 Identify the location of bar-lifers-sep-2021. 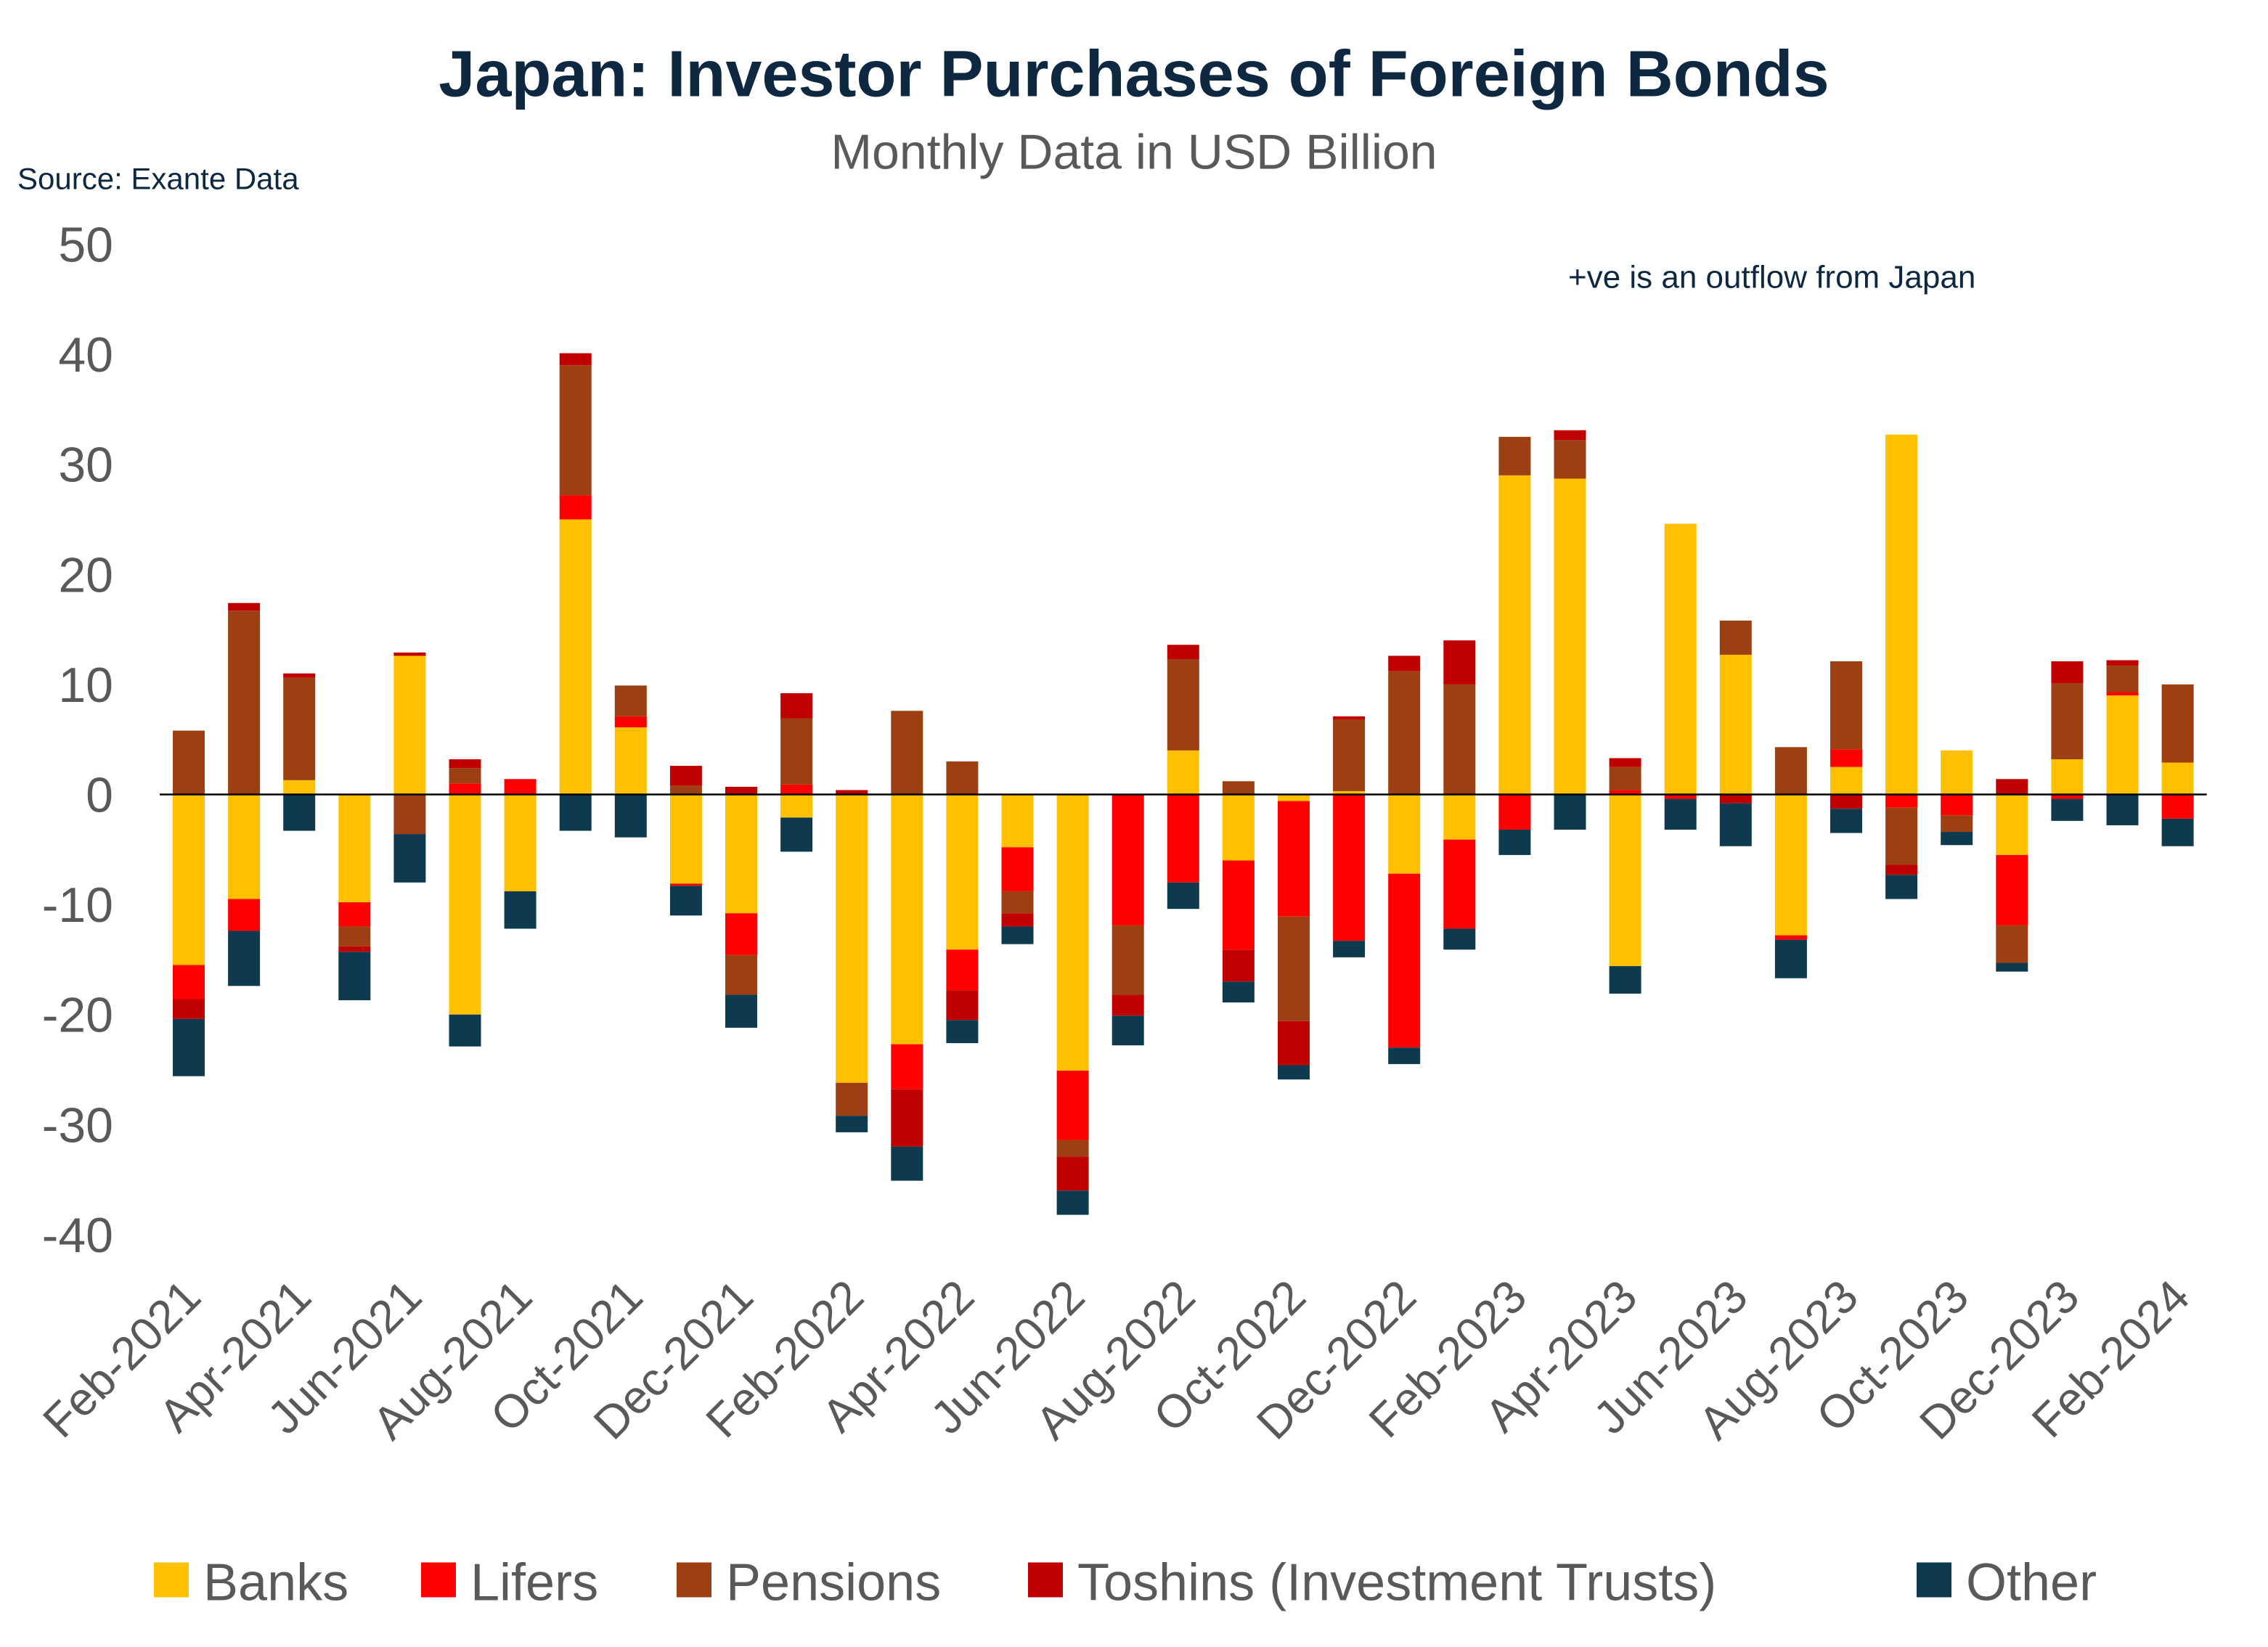
(575, 507).